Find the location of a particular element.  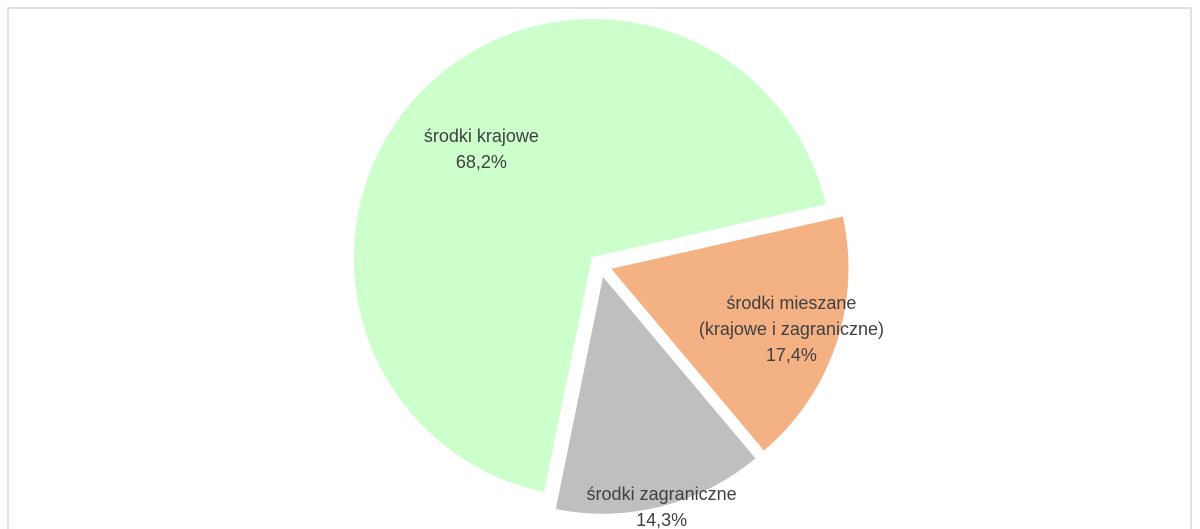

value-label: 14,3% is located at coordinates (662, 519).